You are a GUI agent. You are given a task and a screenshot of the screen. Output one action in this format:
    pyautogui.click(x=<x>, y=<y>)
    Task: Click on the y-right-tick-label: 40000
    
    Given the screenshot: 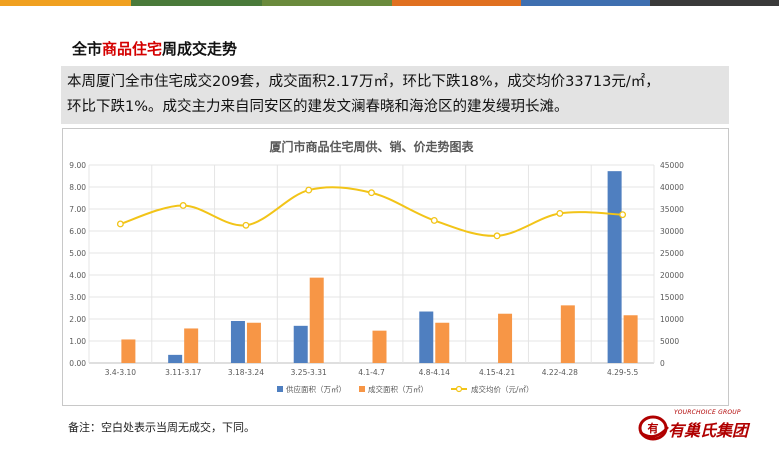 What is the action you would take?
    pyautogui.click(x=672, y=187)
    